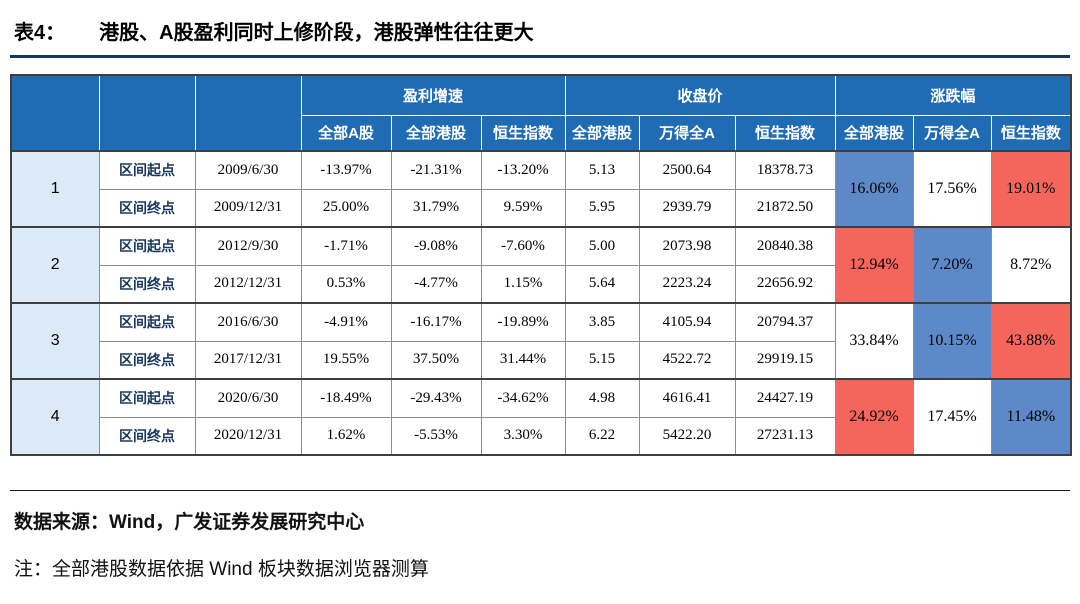 The width and height of the screenshot is (1080, 604). What do you see at coordinates (523, 398) in the screenshot?
I see `data-cell: -34.62%` at bounding box center [523, 398].